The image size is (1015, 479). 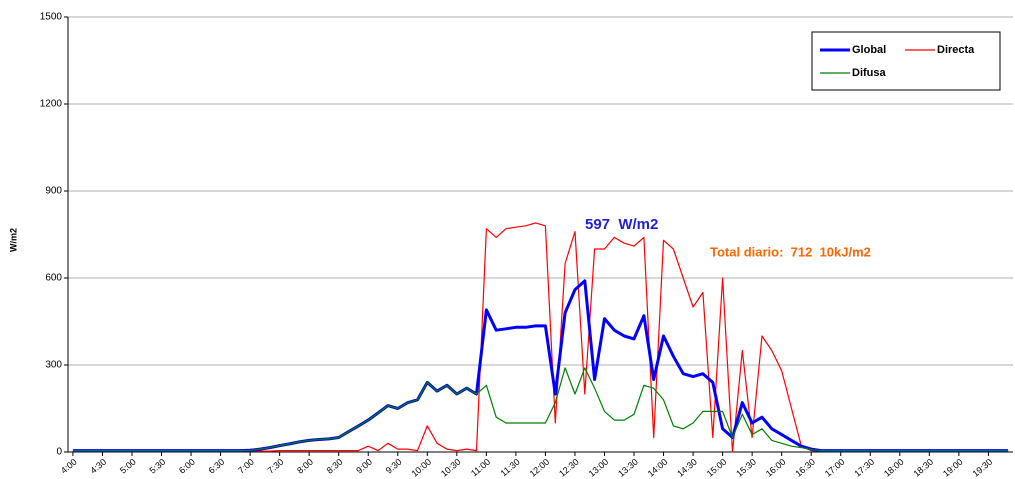 What do you see at coordinates (53, 365) in the screenshot?
I see `y-tick-label: 300` at bounding box center [53, 365].